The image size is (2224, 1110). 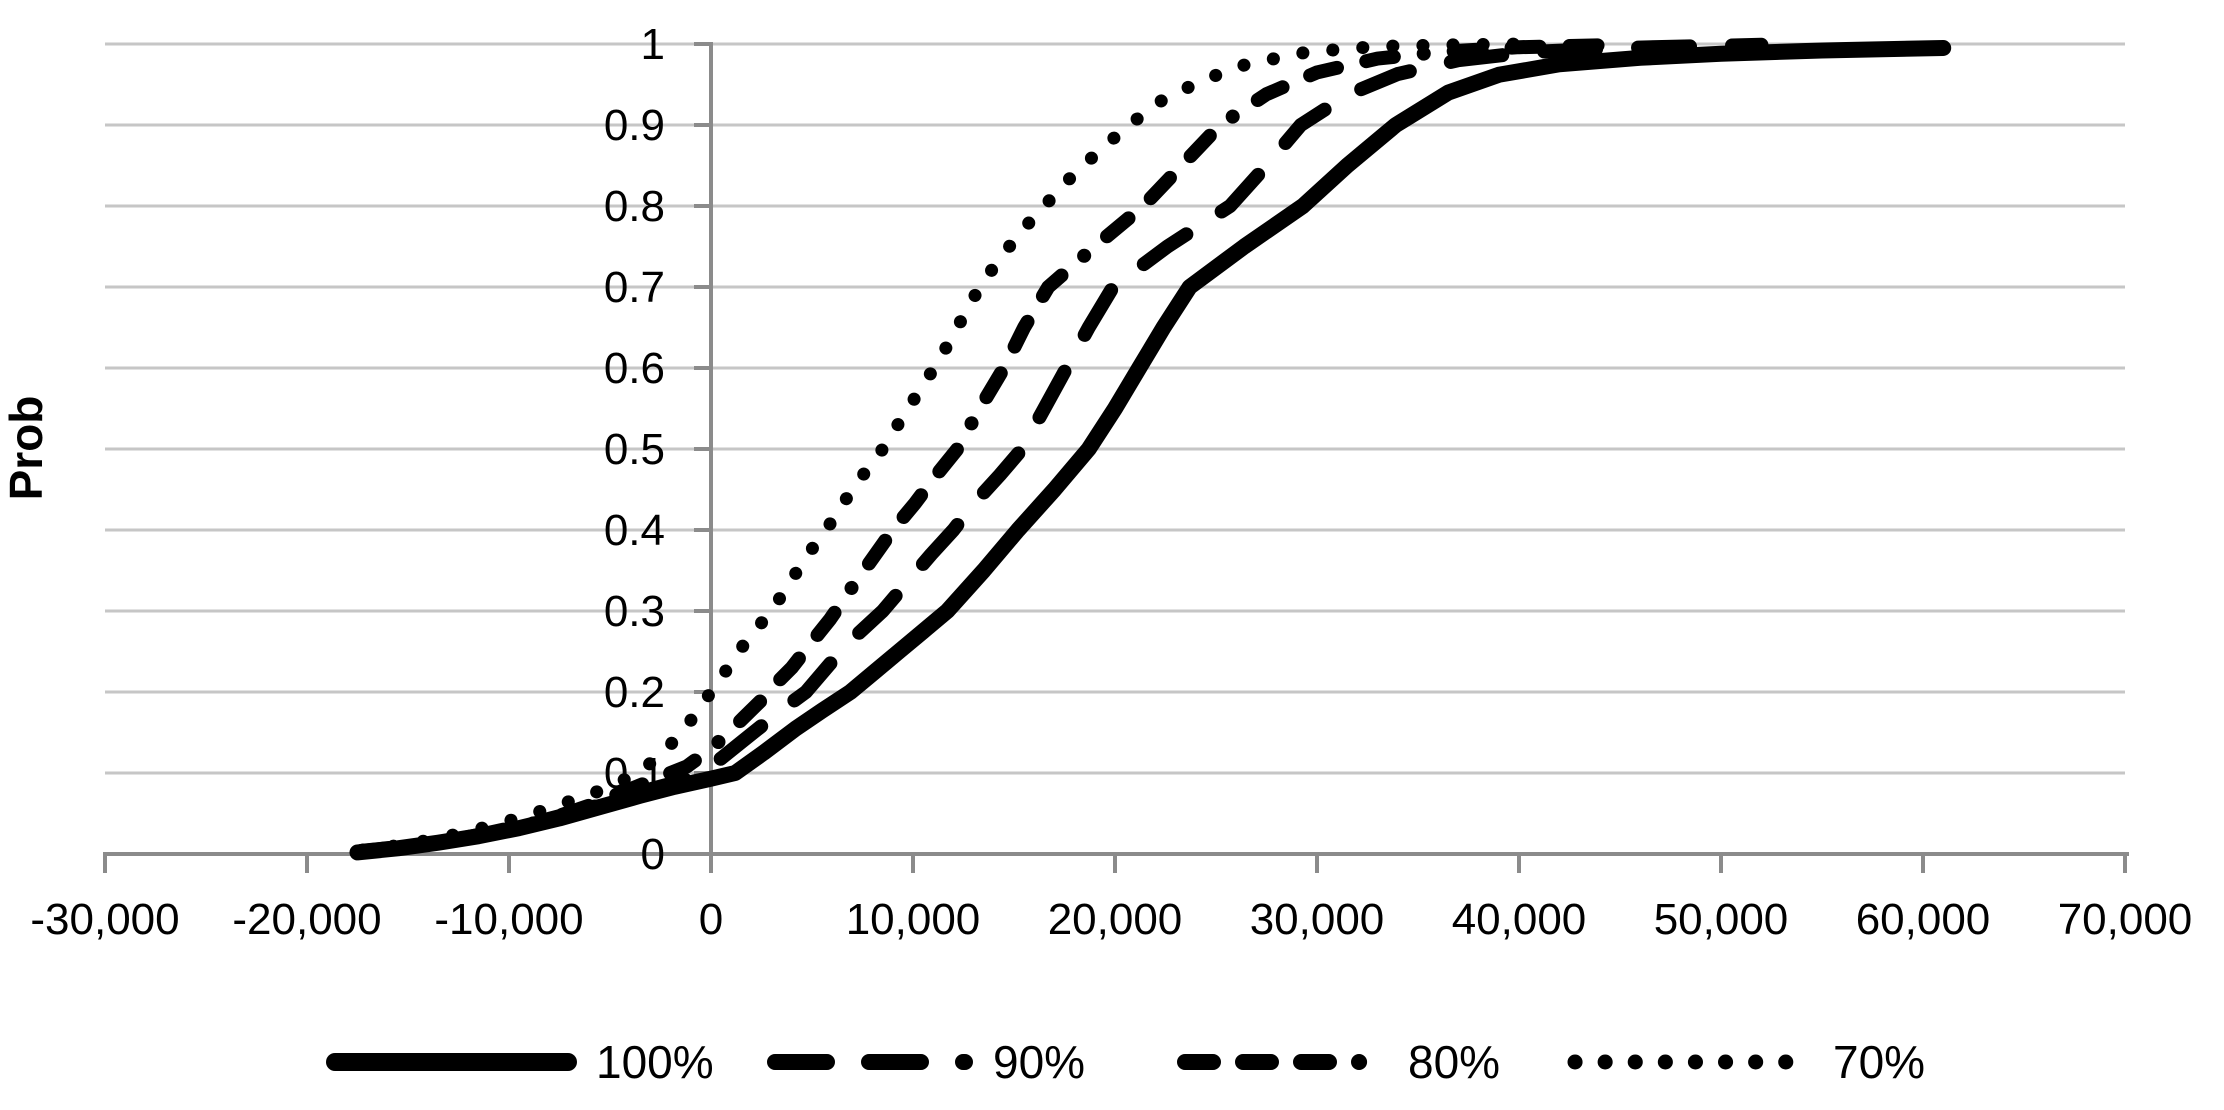 What do you see at coordinates (634, 287) in the screenshot?
I see `y-tick-label-0.7: 0.7` at bounding box center [634, 287].